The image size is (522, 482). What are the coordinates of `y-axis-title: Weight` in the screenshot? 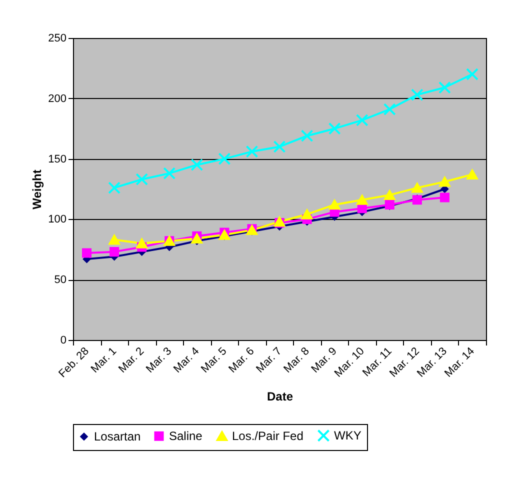 It's located at (37, 190).